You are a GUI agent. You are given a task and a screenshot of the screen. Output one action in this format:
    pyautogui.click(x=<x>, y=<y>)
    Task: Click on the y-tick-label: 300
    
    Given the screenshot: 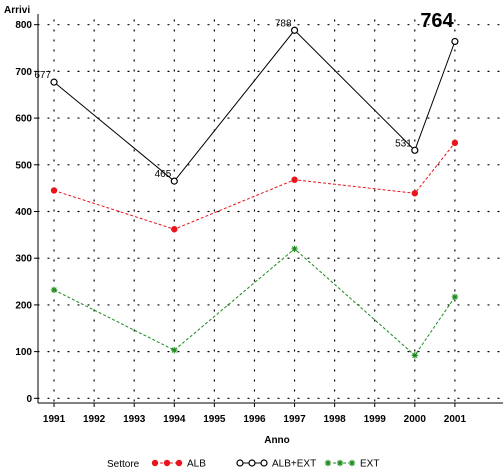 What is the action you would take?
    pyautogui.click(x=23, y=259)
    